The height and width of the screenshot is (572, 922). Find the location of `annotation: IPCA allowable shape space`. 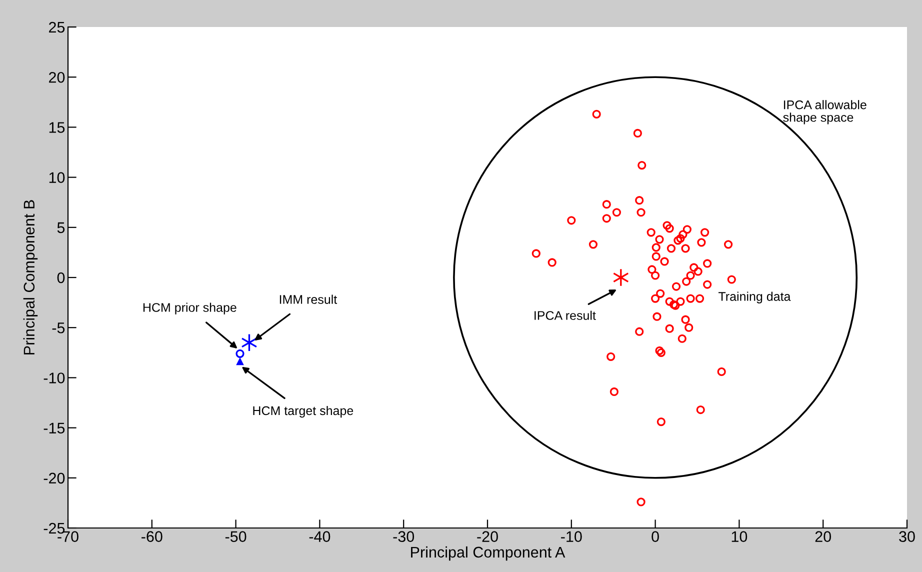

annotation: IPCA allowable shape space is located at coordinates (824, 112).